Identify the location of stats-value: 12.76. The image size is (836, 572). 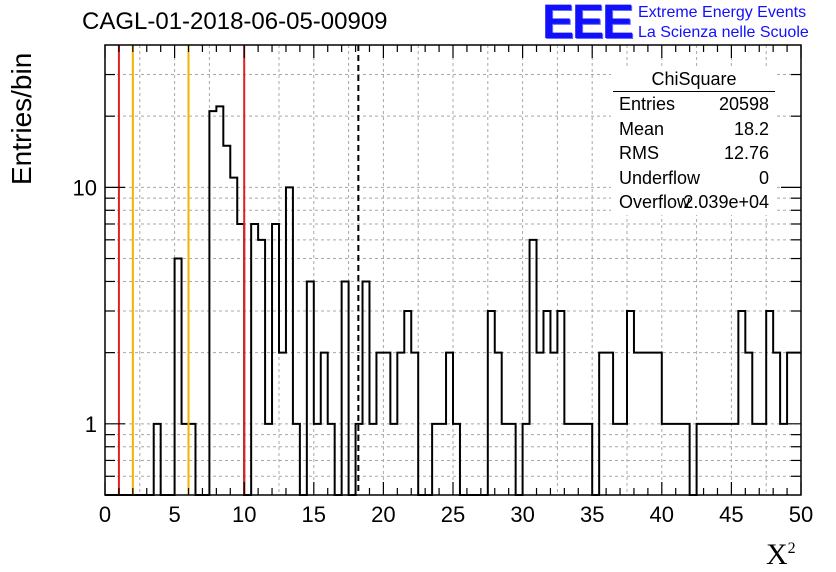
(746, 153).